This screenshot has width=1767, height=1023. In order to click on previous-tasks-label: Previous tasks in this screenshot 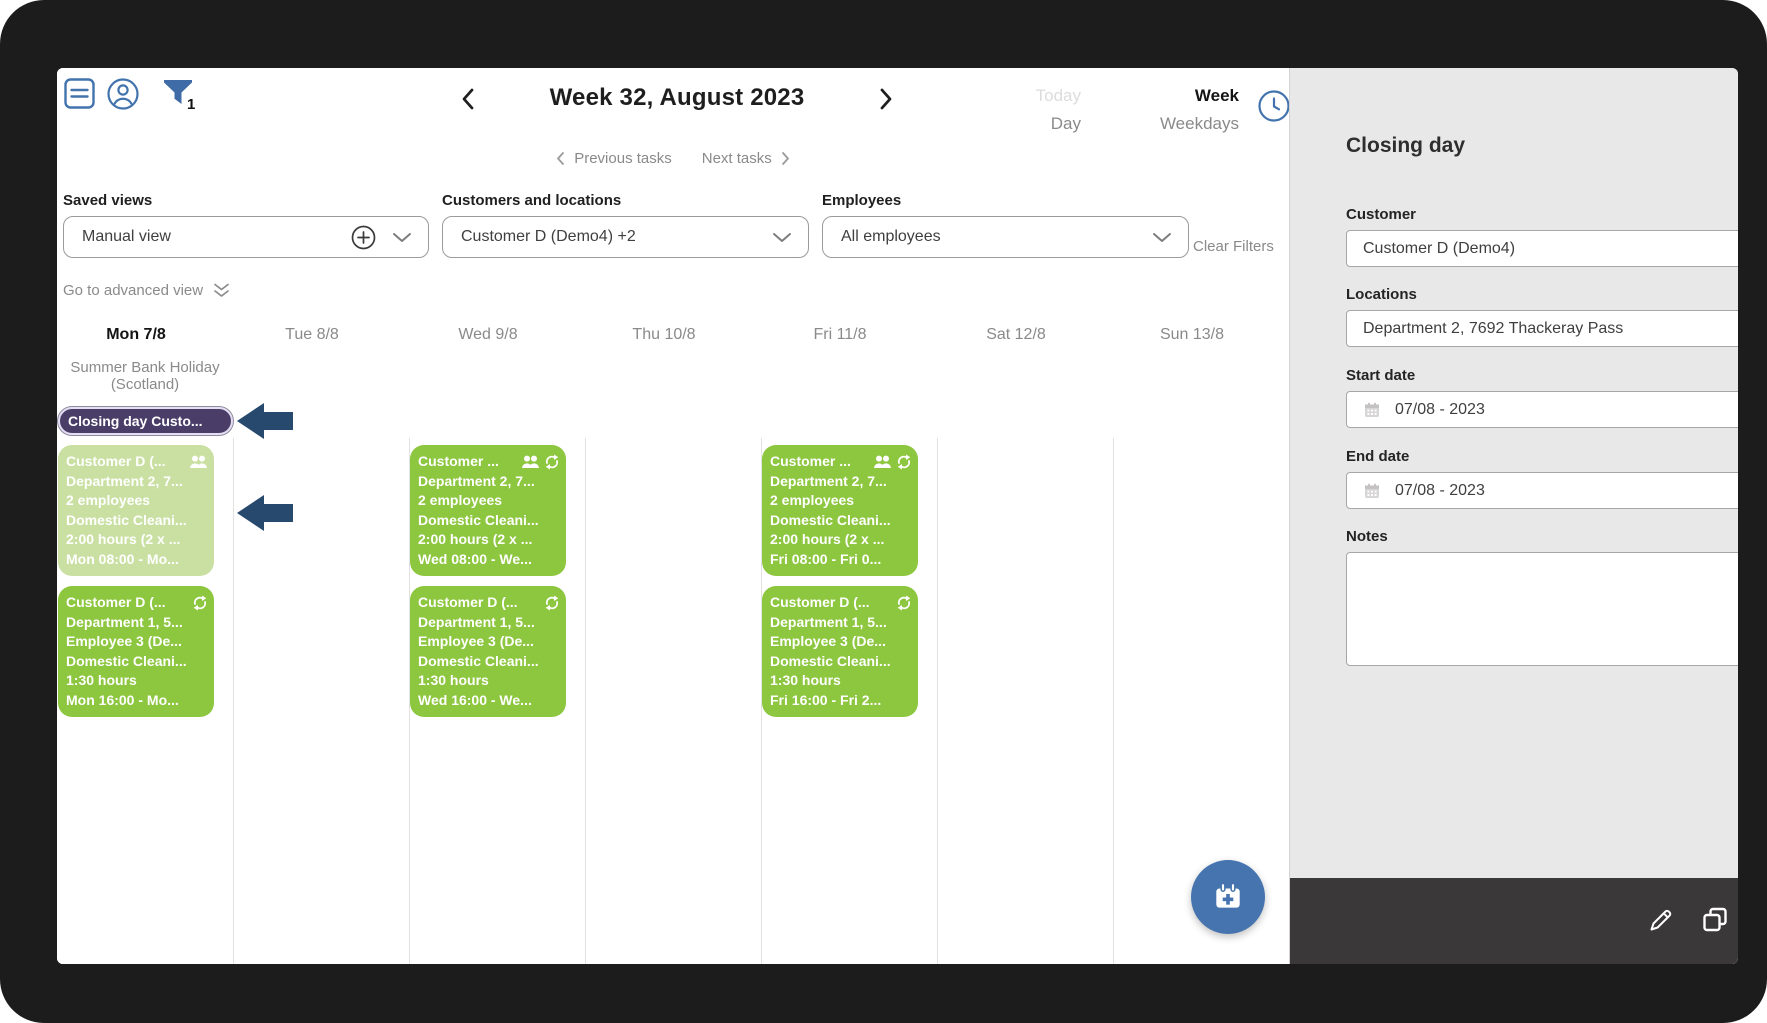, I will do `click(623, 158)`.